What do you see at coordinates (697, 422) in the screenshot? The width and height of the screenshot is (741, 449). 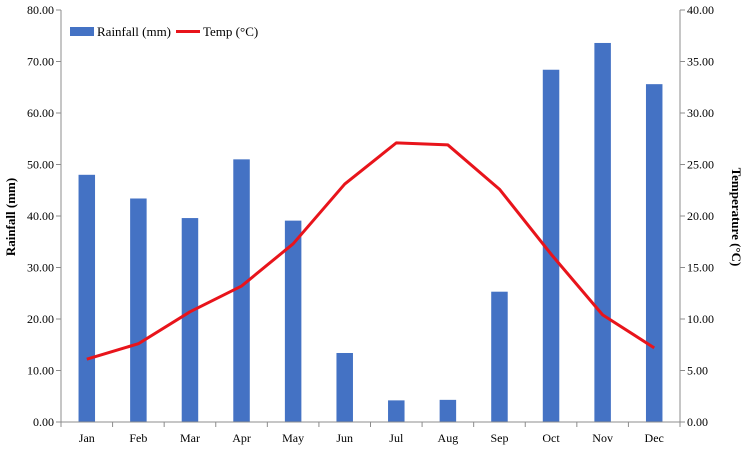 I see `y2-tick-label: 0.00` at bounding box center [697, 422].